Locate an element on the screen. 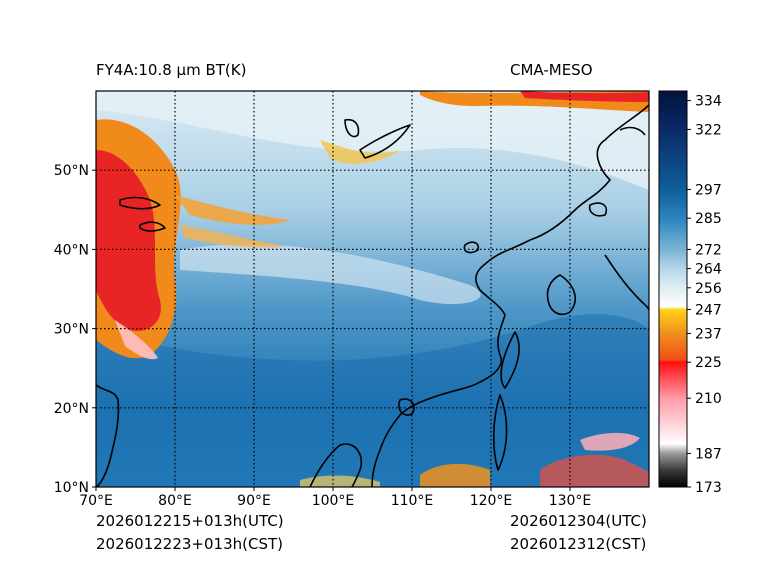 This screenshot has height=573, width=764. lat-label-10: 10°N is located at coordinates (71, 488).